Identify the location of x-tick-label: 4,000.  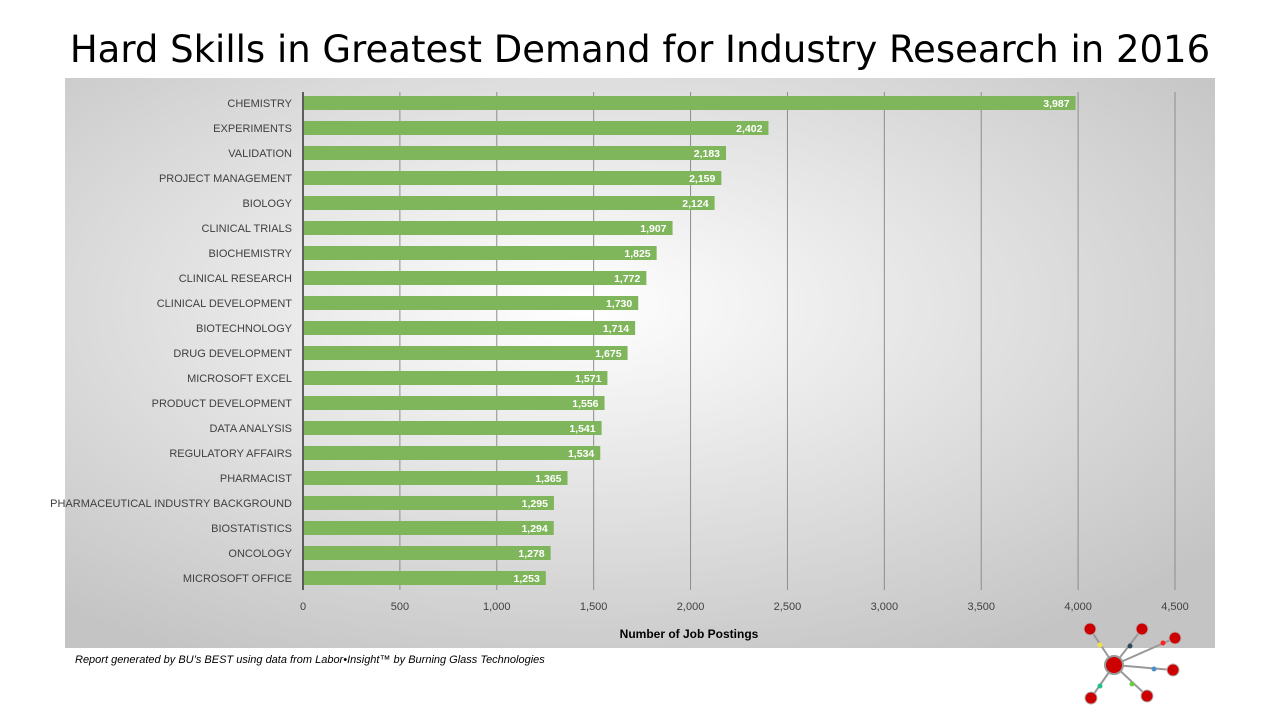
(1078, 607).